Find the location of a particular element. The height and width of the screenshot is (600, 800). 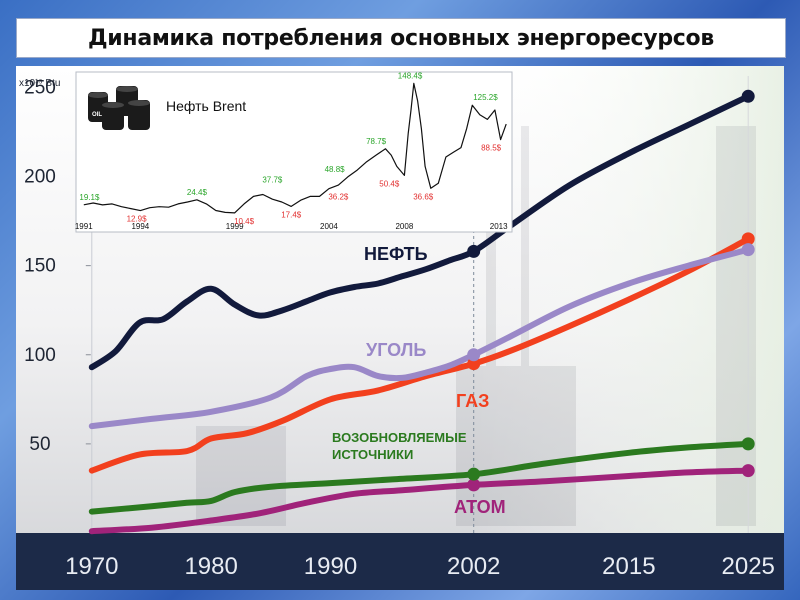

x-axis-band is located at coordinates (400, 561).